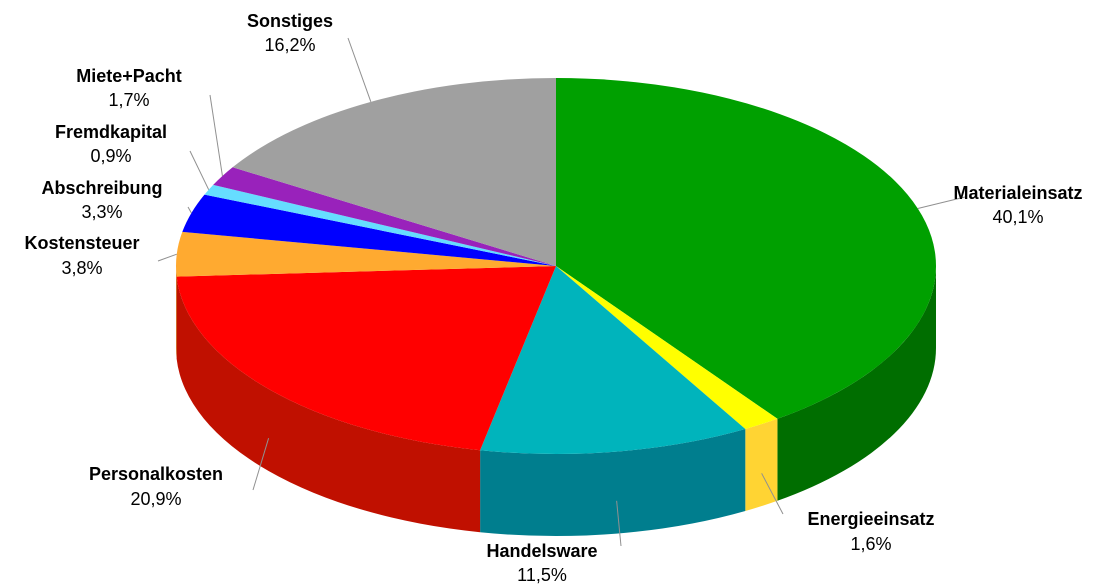  I want to click on pie-side-handelsware, so click(613, 482).